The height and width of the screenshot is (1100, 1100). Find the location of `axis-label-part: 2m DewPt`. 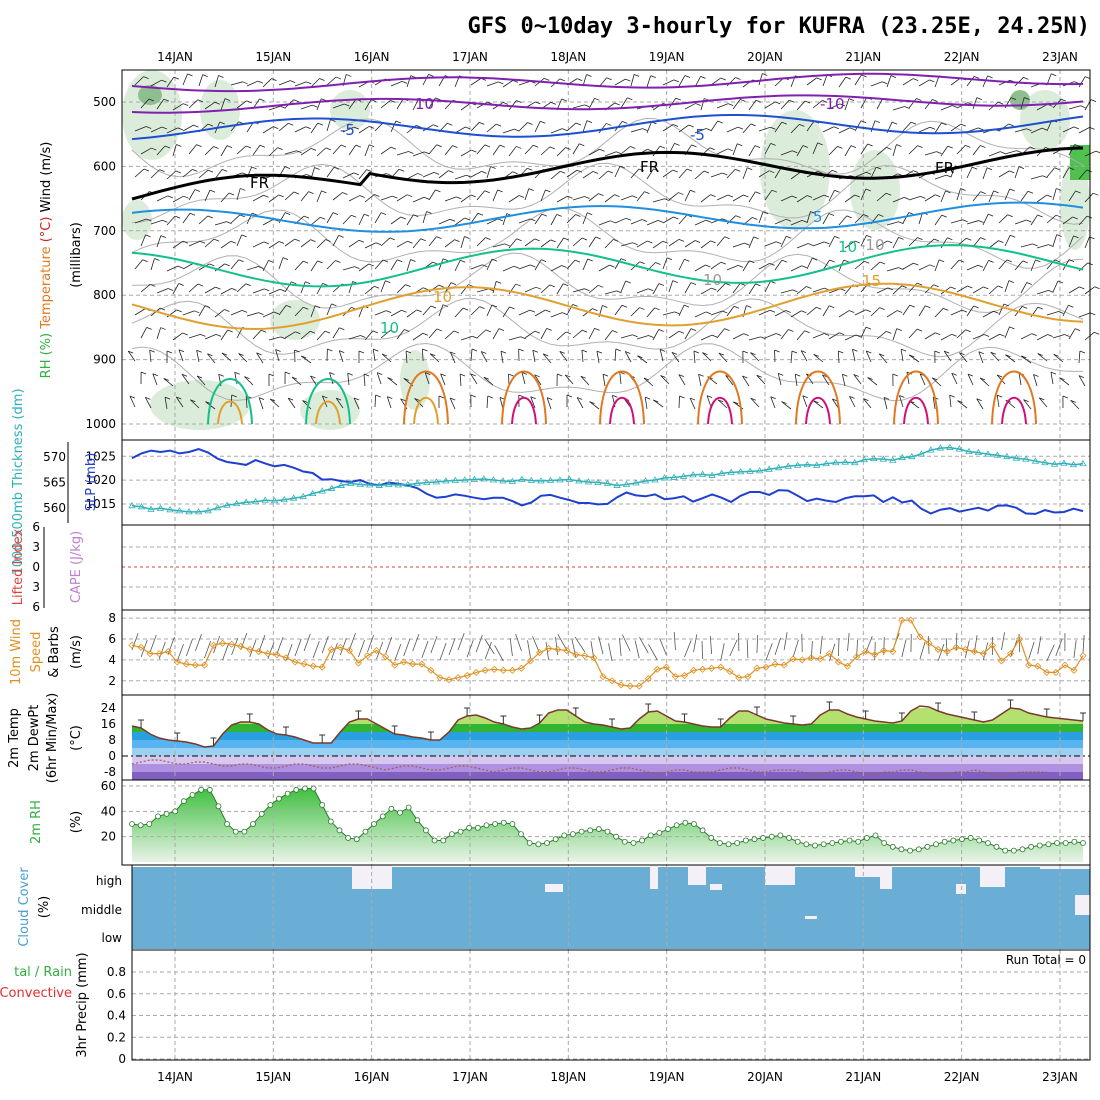

axis-label-part: 2m DewPt is located at coordinates (34, 738).